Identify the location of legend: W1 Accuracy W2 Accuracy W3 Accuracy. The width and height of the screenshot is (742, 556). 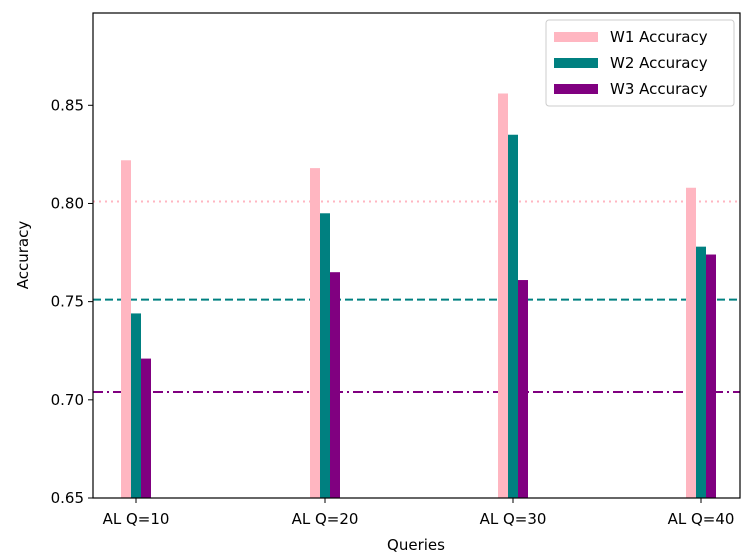
(640, 63).